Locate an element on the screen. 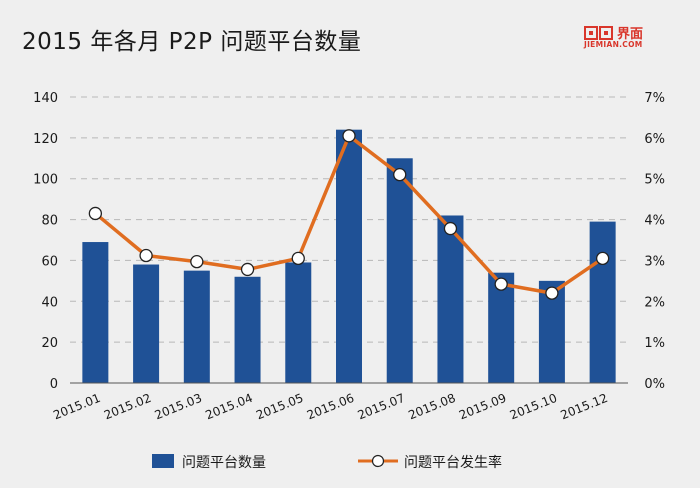 Image resolution: width=700 pixels, height=488 pixels. left-tick-label: 80 is located at coordinates (49, 221).